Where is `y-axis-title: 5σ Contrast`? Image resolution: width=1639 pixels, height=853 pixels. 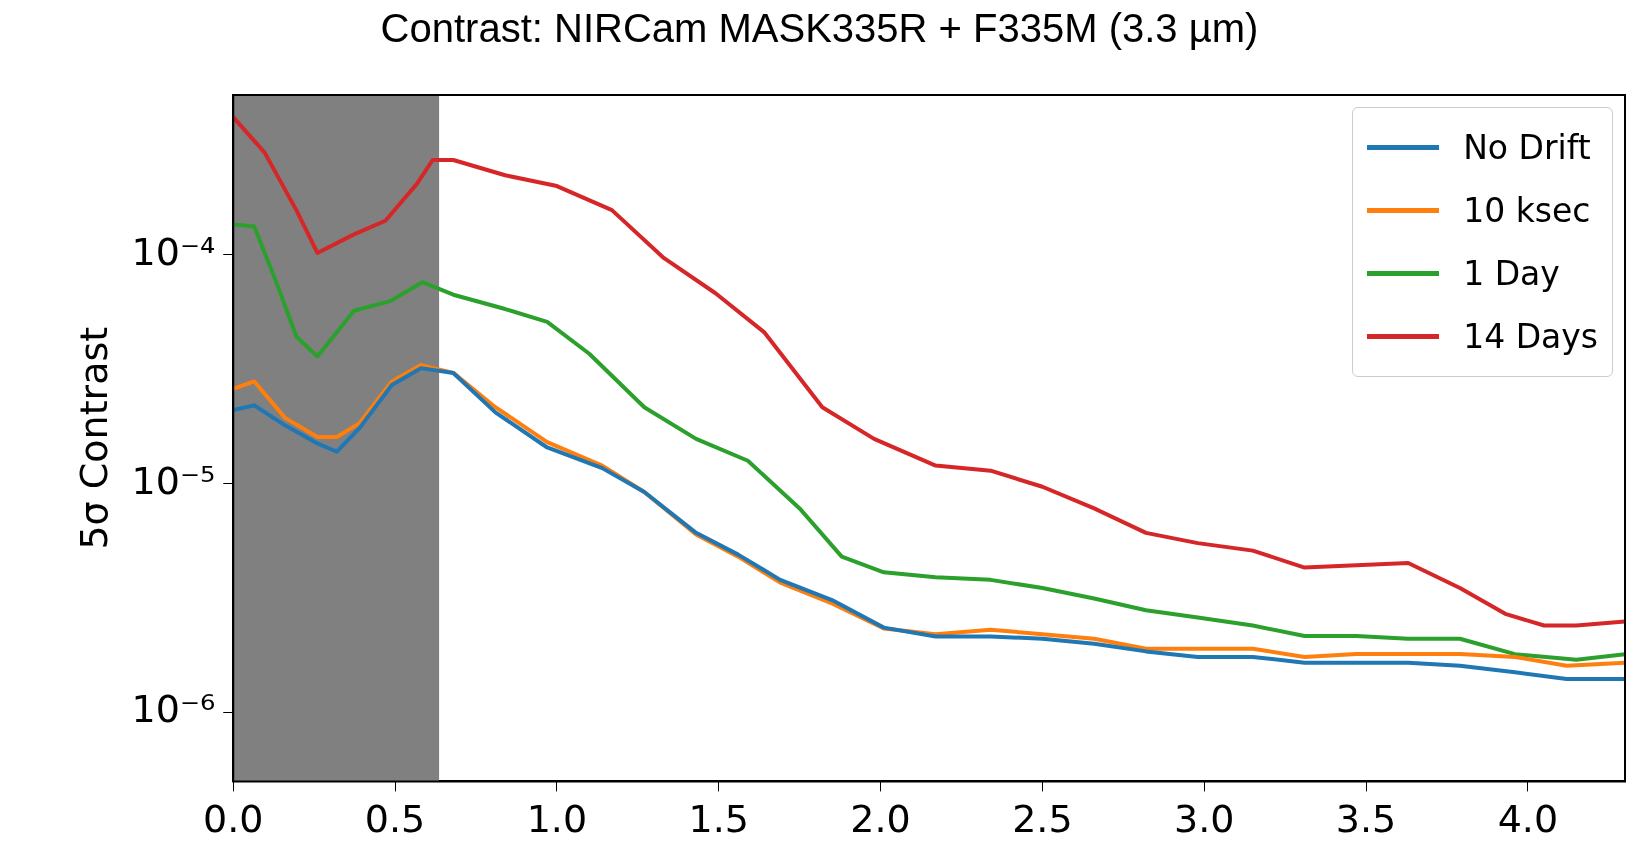 y-axis-title: 5σ Contrast is located at coordinates (93, 438).